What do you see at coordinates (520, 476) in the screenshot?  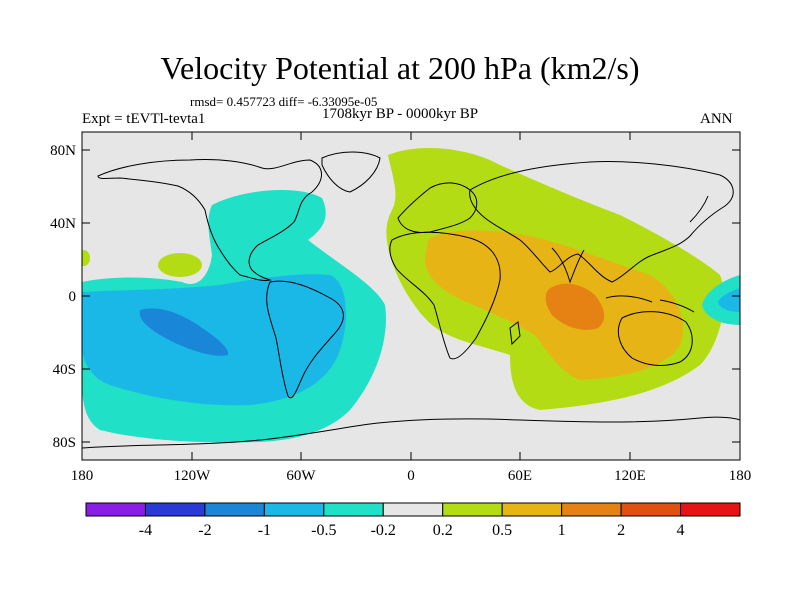 I see `lon-label: 60E` at bounding box center [520, 476].